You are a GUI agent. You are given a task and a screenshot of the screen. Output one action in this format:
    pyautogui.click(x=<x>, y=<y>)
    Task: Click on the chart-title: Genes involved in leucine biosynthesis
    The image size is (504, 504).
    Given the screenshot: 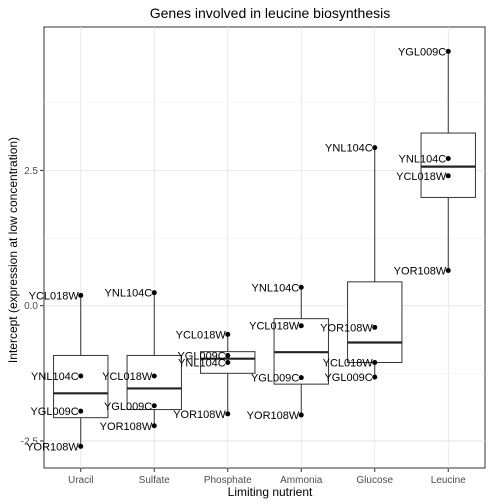 What is the action you would take?
    pyautogui.click(x=270, y=13)
    